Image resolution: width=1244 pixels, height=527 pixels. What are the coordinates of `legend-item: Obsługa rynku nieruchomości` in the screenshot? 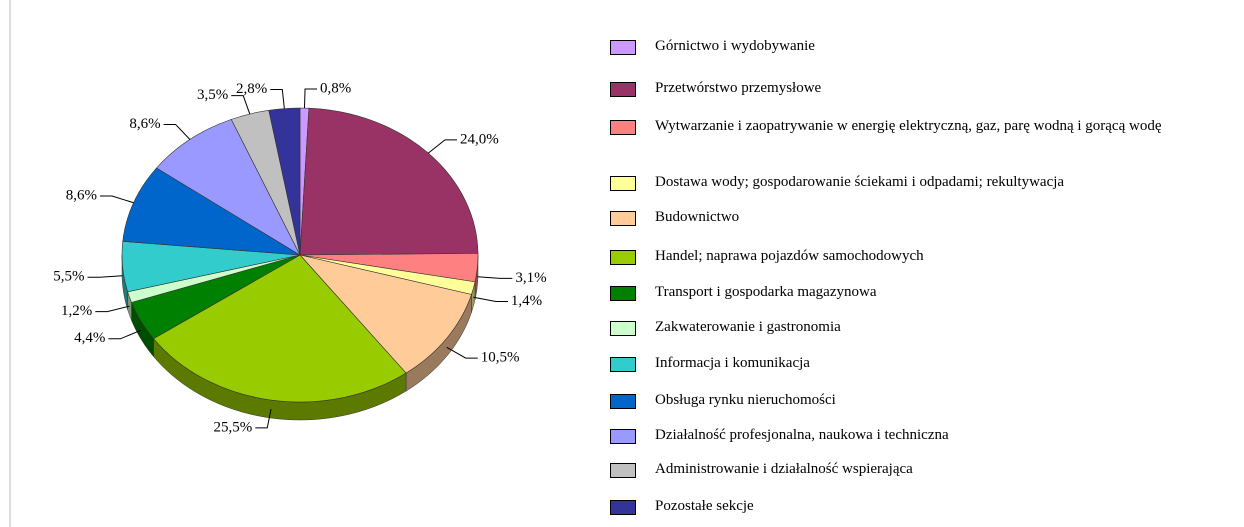 It's located at (917, 401).